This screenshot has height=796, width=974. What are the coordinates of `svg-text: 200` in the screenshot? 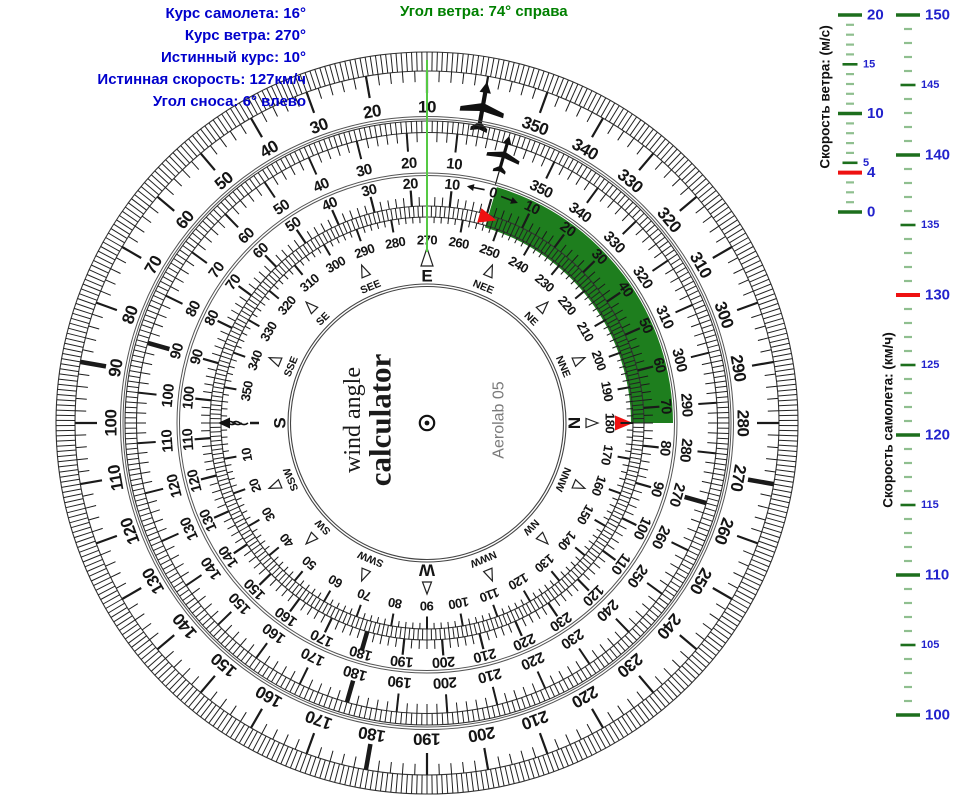 It's located at (482, 734).